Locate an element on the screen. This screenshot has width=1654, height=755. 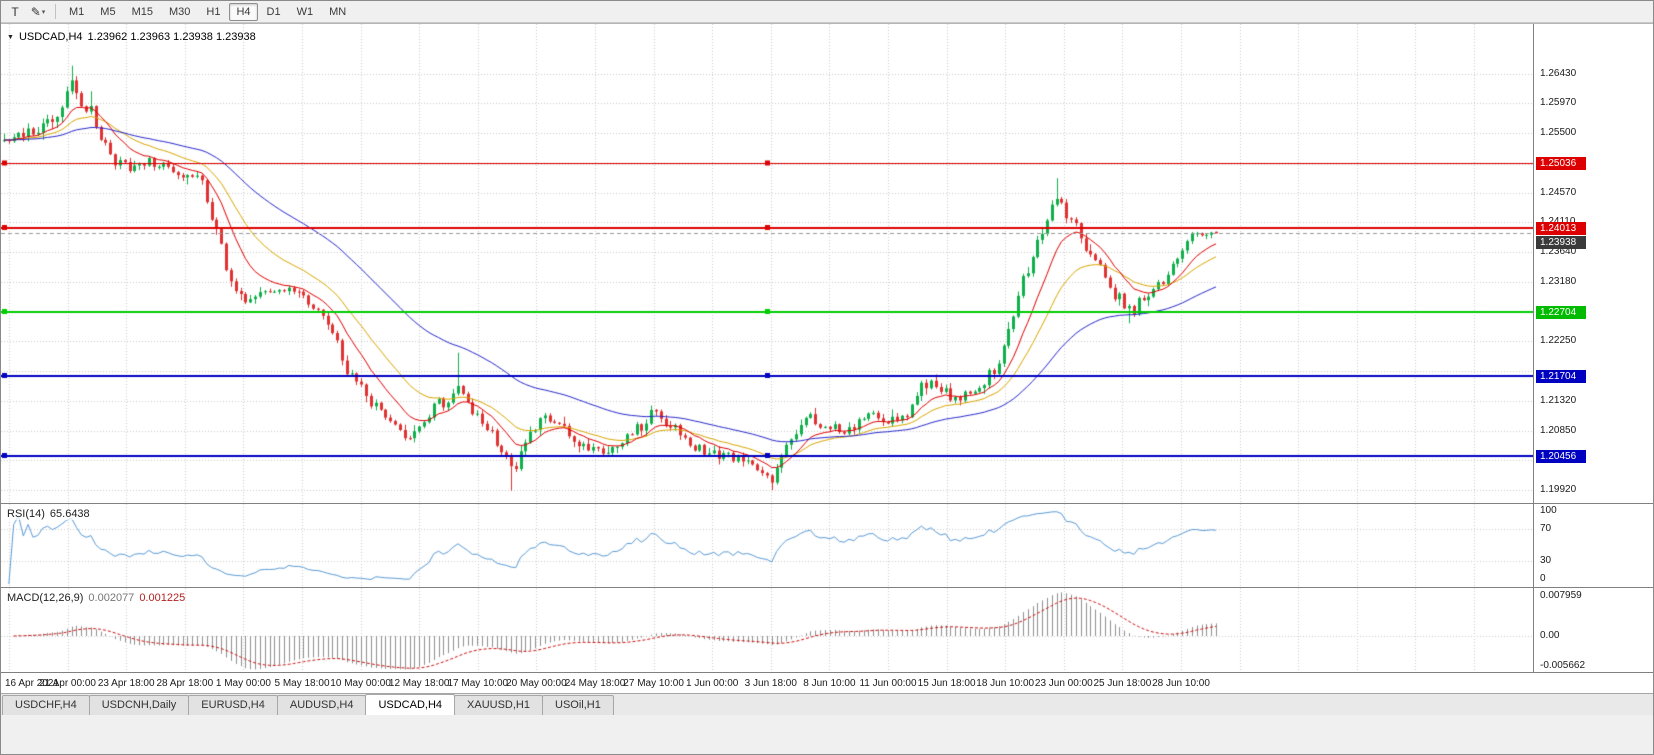
rsi-name: RSI(14) is located at coordinates (26, 514).